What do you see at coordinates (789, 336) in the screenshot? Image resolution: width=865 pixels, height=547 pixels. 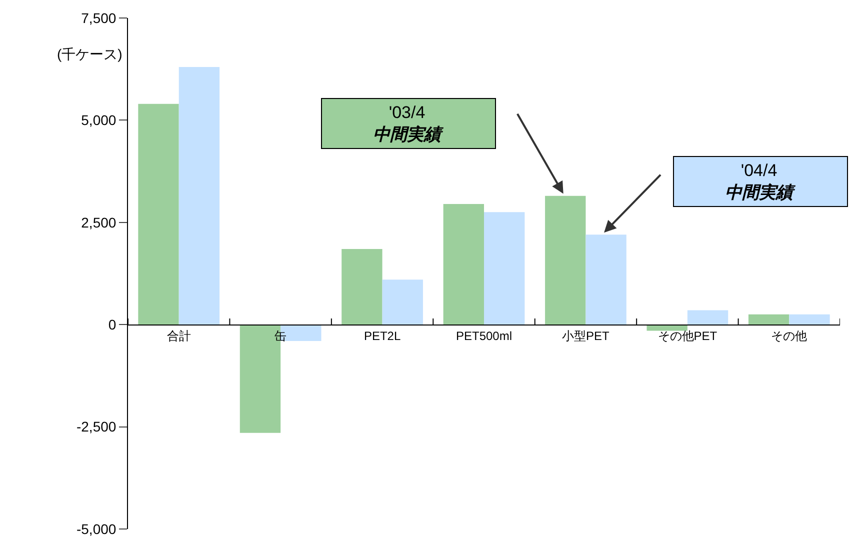 I see `x-tick-label: その他` at bounding box center [789, 336].